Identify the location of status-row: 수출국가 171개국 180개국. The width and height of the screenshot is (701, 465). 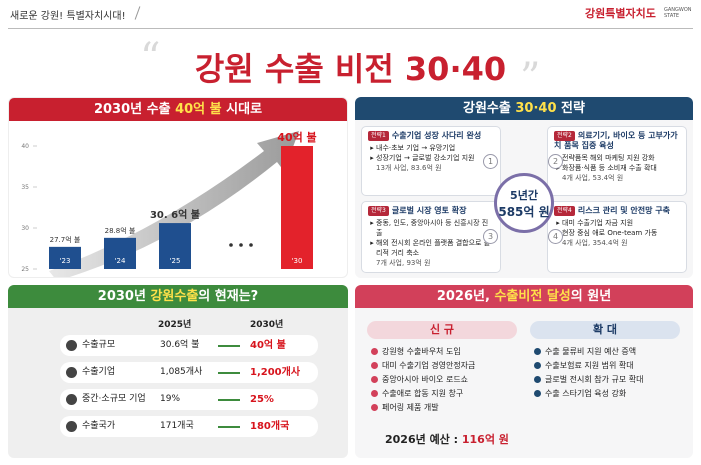
(189, 426).